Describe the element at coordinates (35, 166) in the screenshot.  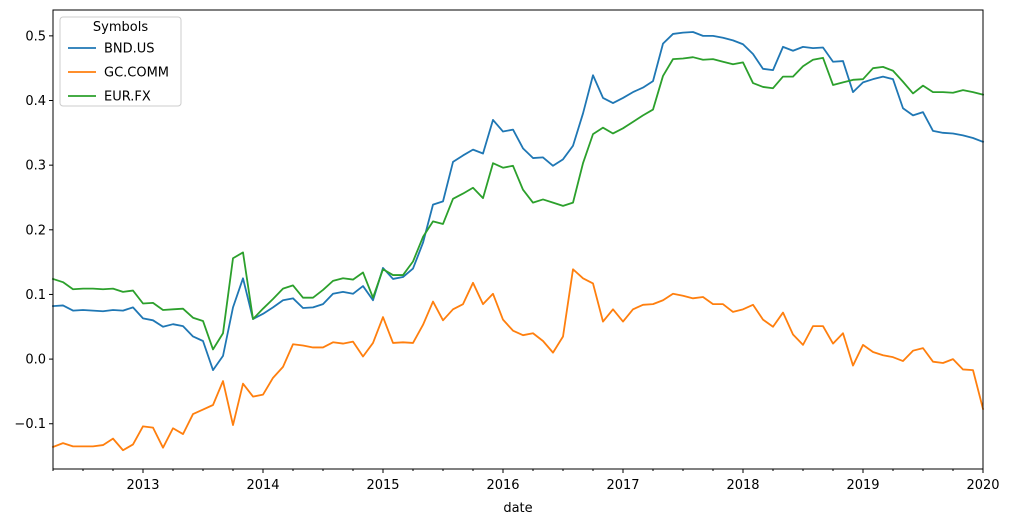
I see `y-tick-label: 0.3` at that location.